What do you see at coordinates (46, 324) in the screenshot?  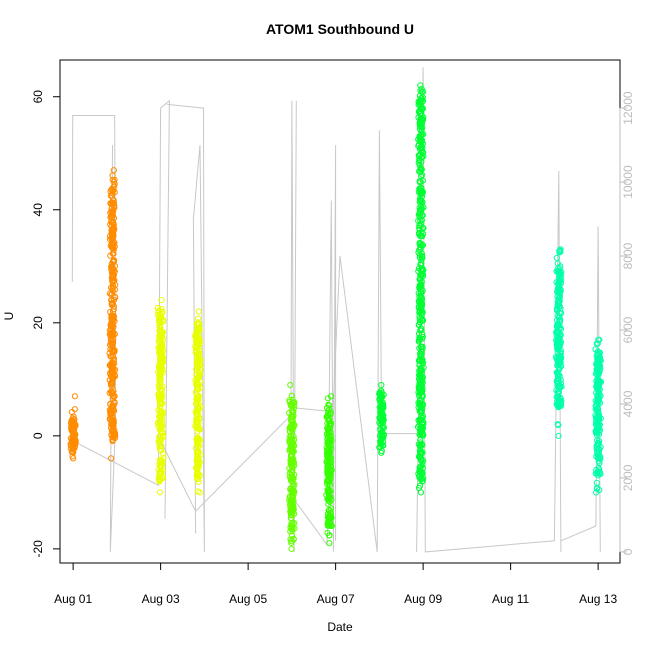 I see `y-axis-left: -20 0 20 40 60` at bounding box center [46, 324].